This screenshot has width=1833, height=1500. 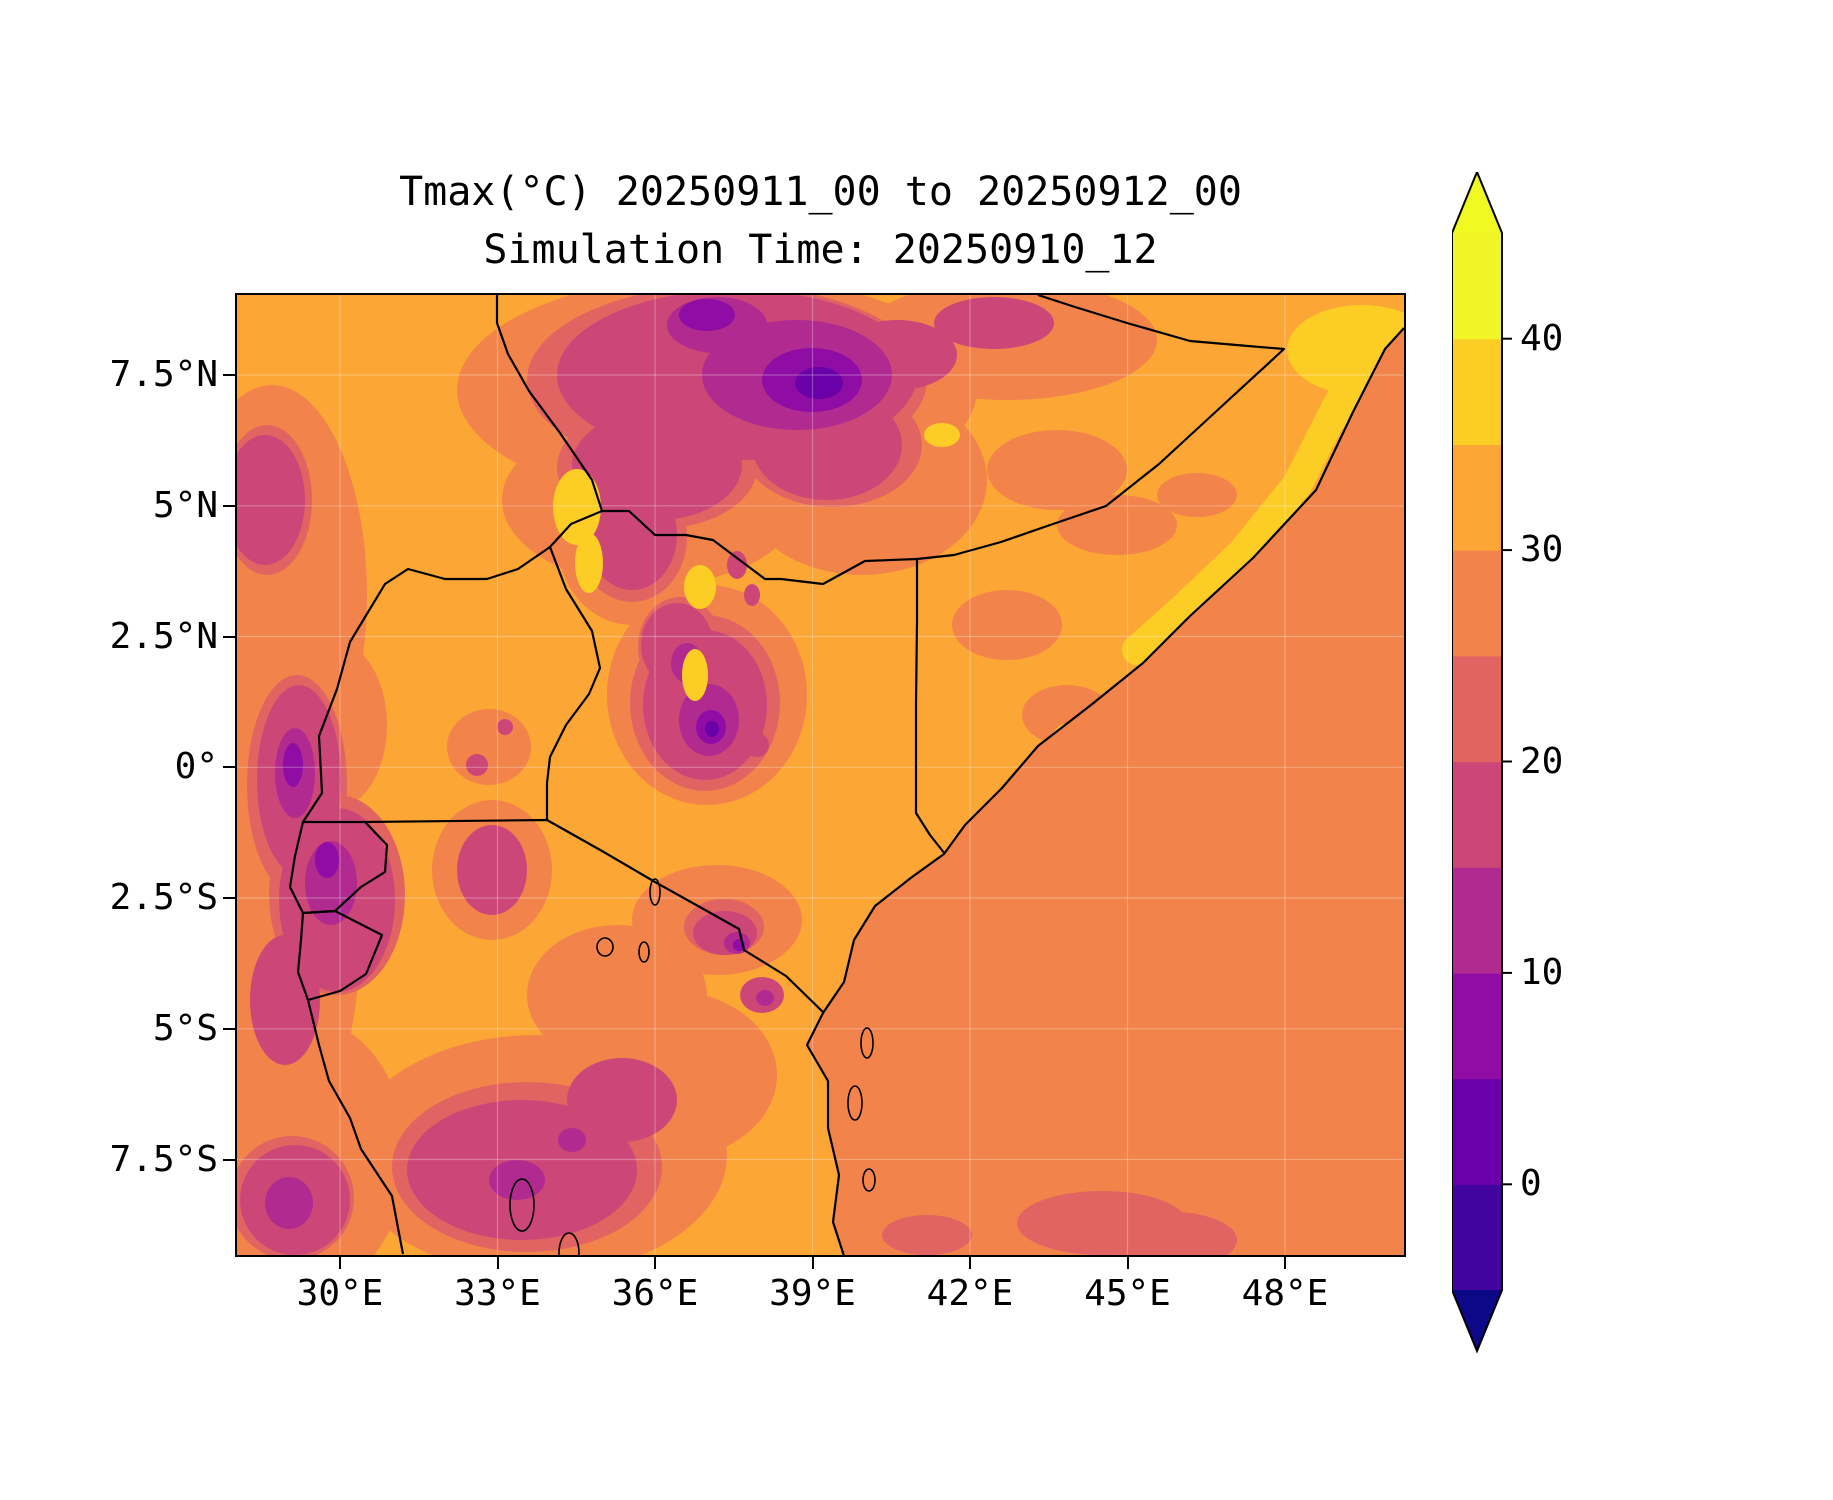 What do you see at coordinates (1254, 495) in the screenshot?
I see `hot-coastal-strip` at bounding box center [1254, 495].